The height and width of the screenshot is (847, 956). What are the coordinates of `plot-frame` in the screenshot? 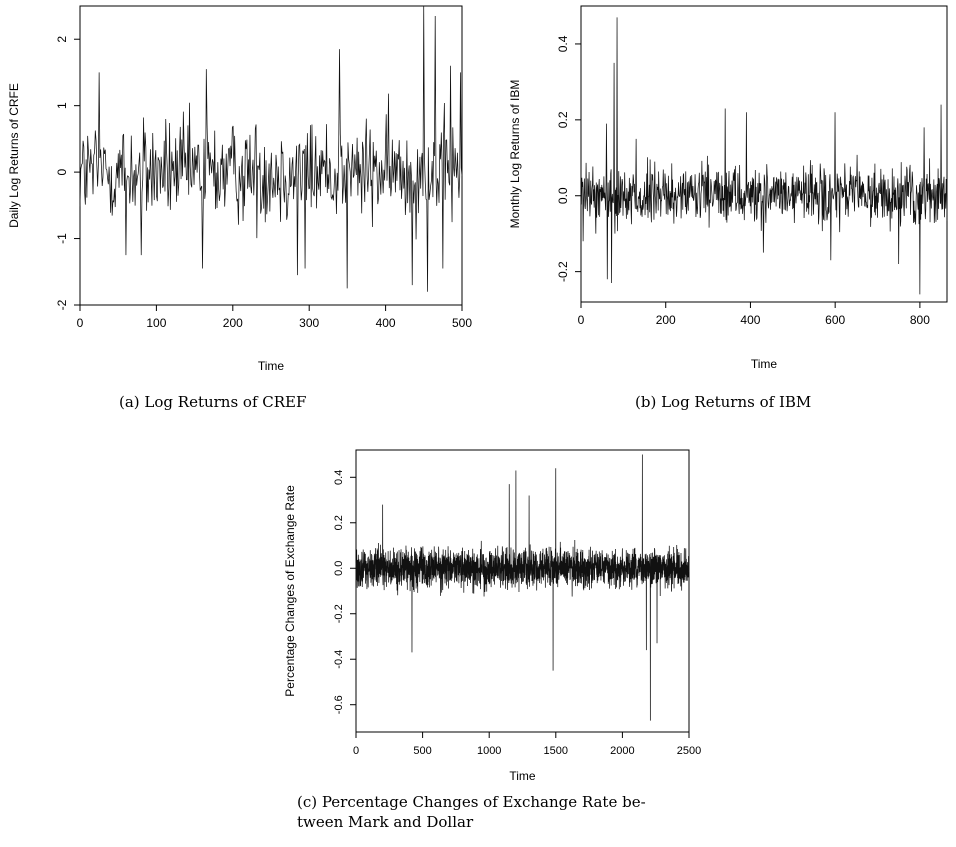 It's located at (522, 591).